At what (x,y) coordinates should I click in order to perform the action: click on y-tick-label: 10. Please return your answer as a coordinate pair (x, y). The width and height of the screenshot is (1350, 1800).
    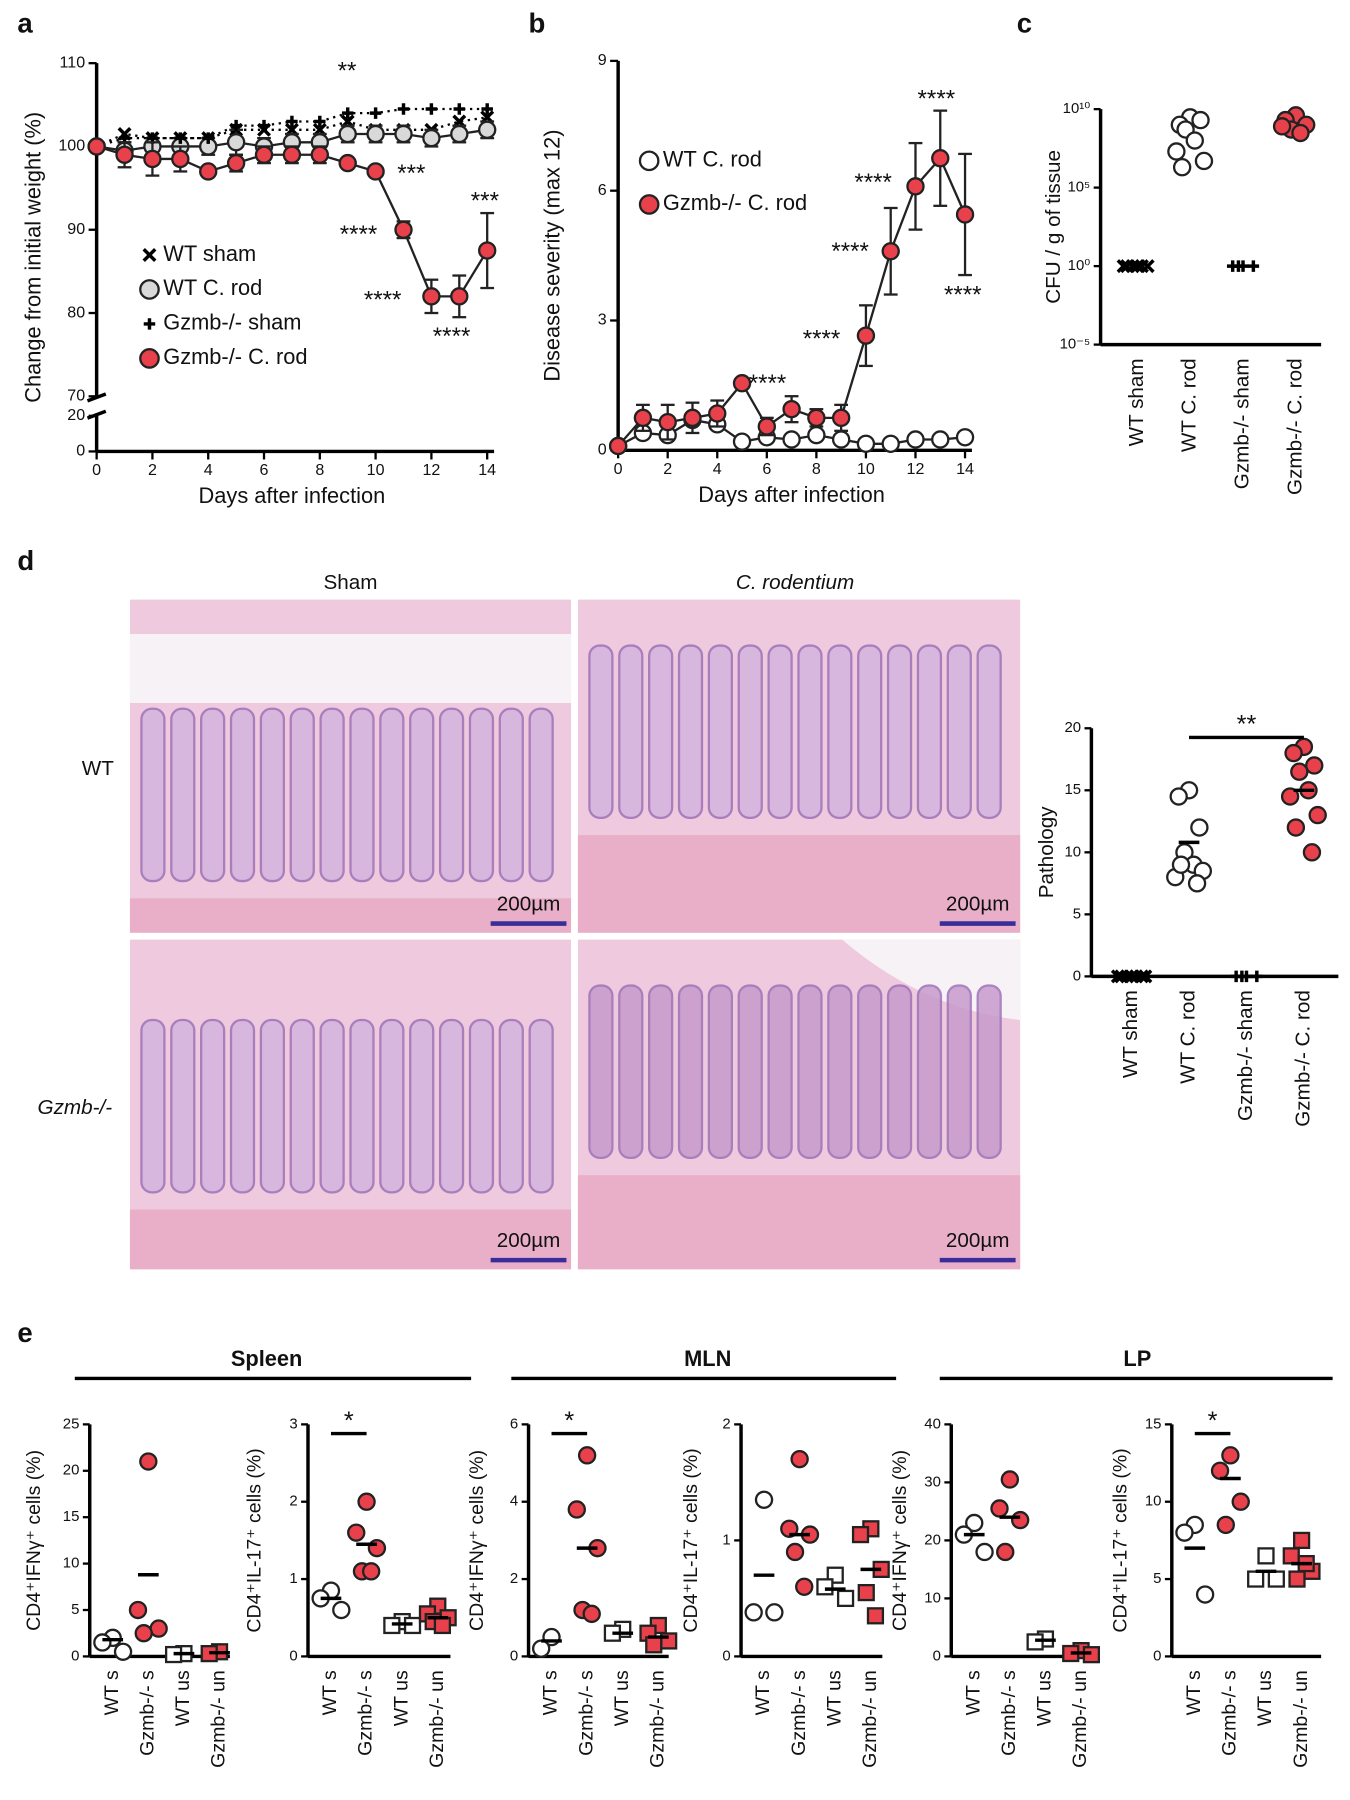
    Looking at the image, I should click on (71, 1563).